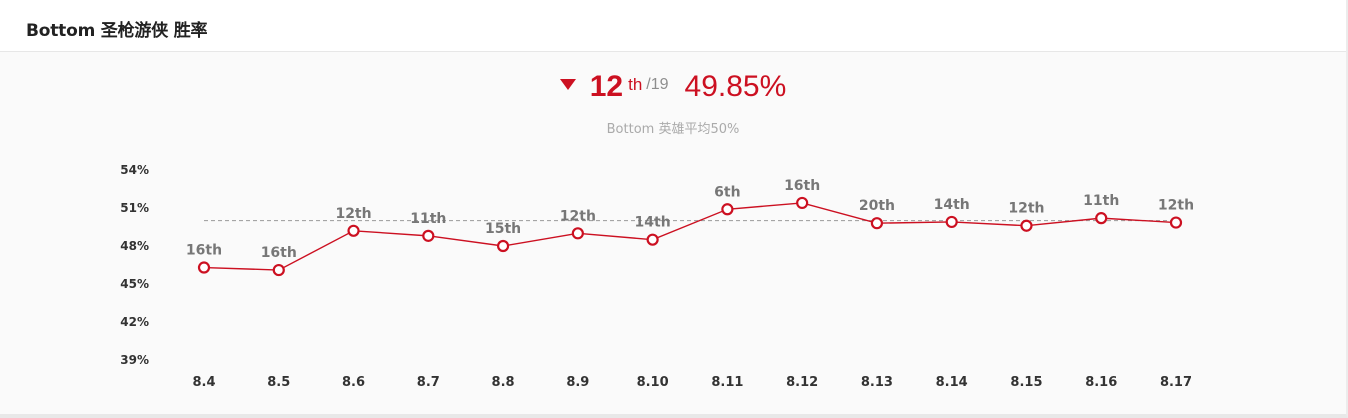 The width and height of the screenshot is (1348, 418). Describe the element at coordinates (278, 382) in the screenshot. I see `x-tick-label: 8.5` at that location.